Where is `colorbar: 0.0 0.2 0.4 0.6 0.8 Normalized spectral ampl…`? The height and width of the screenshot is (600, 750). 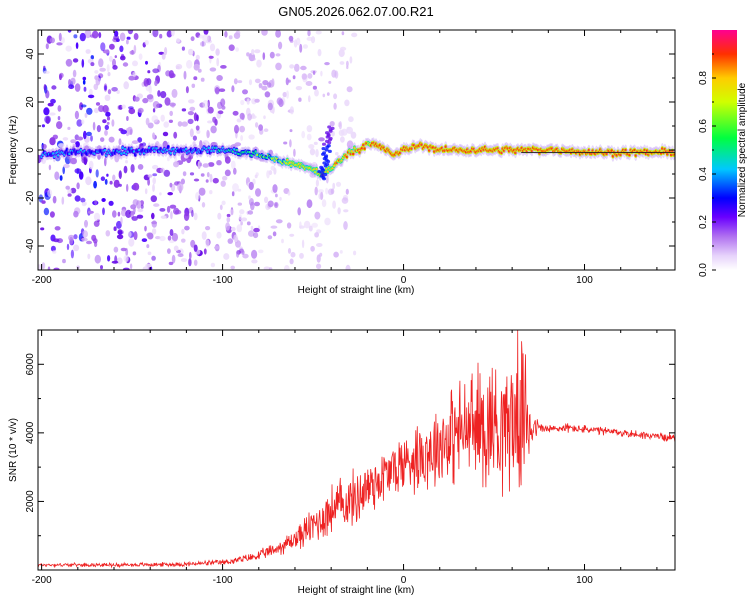
colorbar: 0.0 0.2 0.4 0.6 0.8 Normalized spectral ampl… is located at coordinates (723, 153).